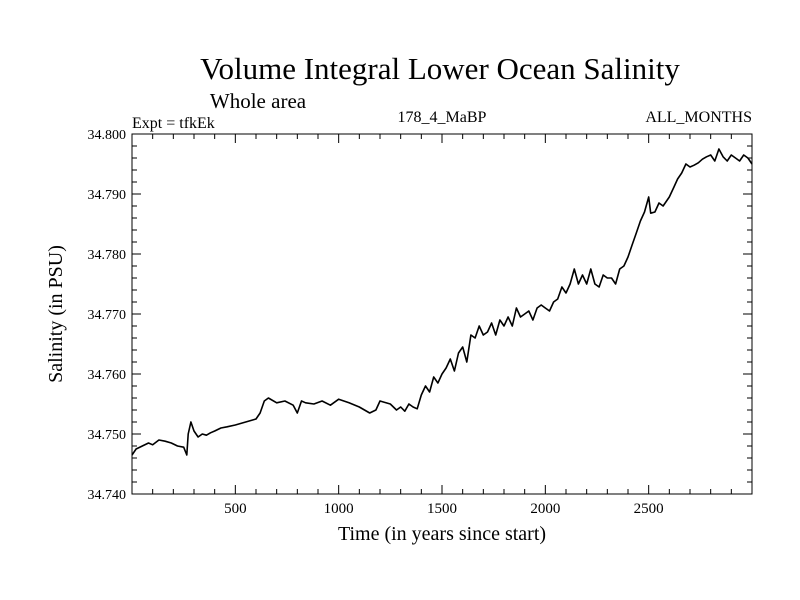  I want to click on x-tick-label: 2500, so click(649, 509).